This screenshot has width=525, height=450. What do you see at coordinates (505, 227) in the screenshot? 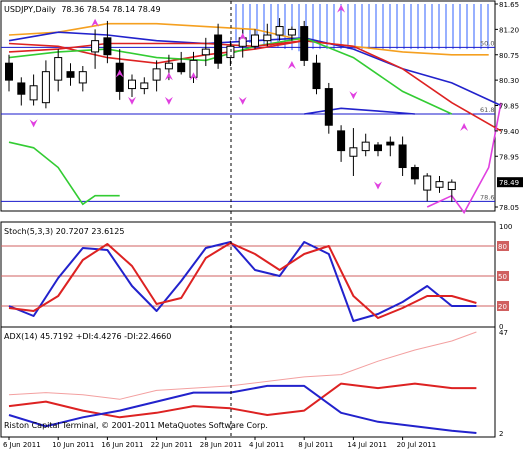
I see `stoch-tick-label: 100` at bounding box center [505, 227].